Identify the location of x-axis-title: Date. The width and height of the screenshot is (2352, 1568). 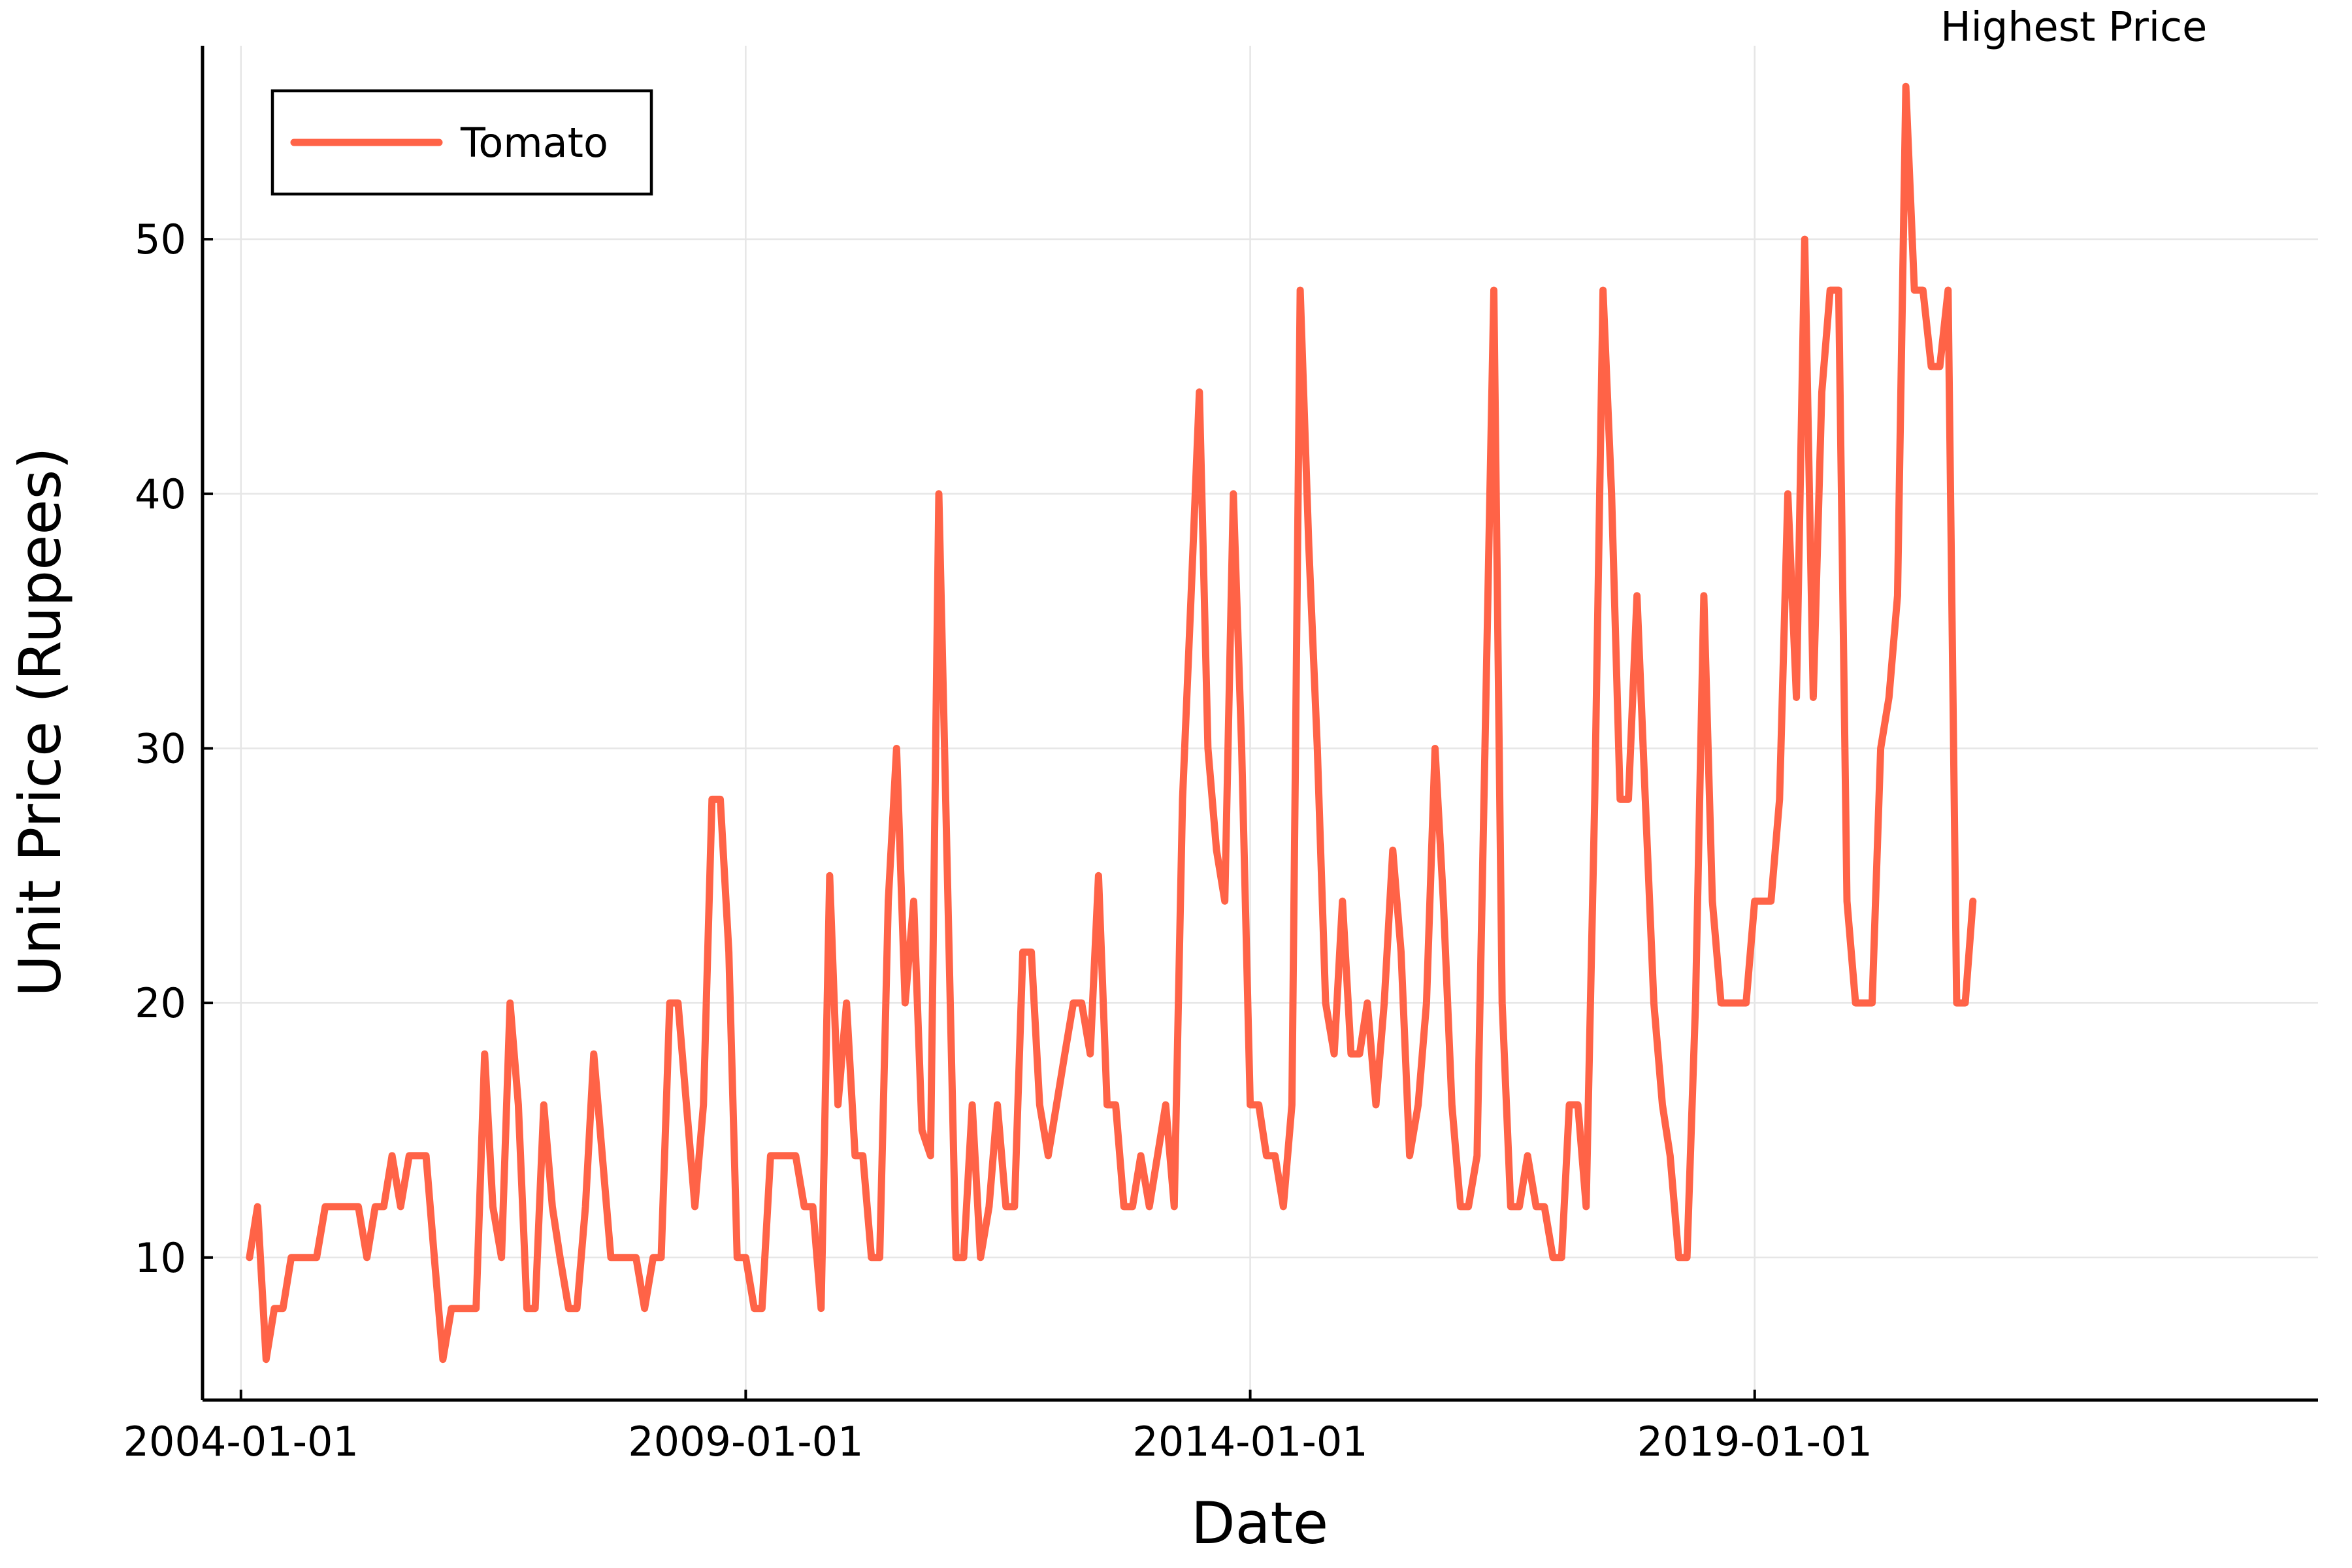
(1259, 1523).